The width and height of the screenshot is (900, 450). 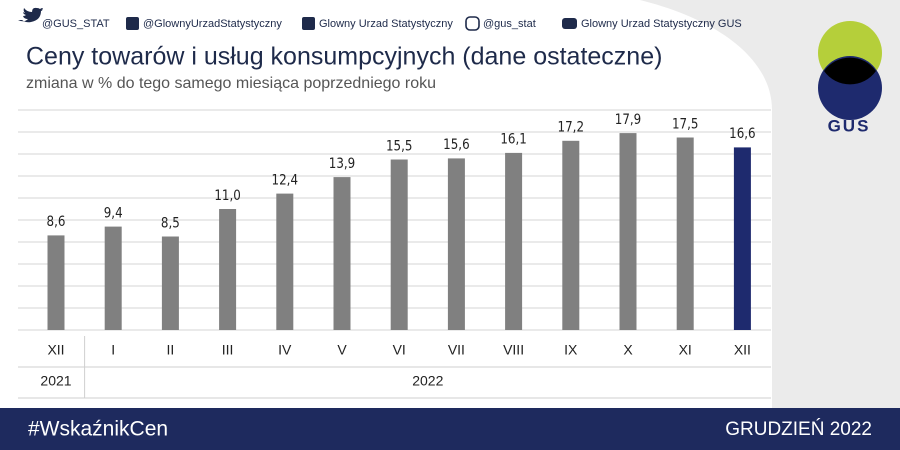 What do you see at coordinates (399, 350) in the screenshot?
I see `x-tick-label: VI` at bounding box center [399, 350].